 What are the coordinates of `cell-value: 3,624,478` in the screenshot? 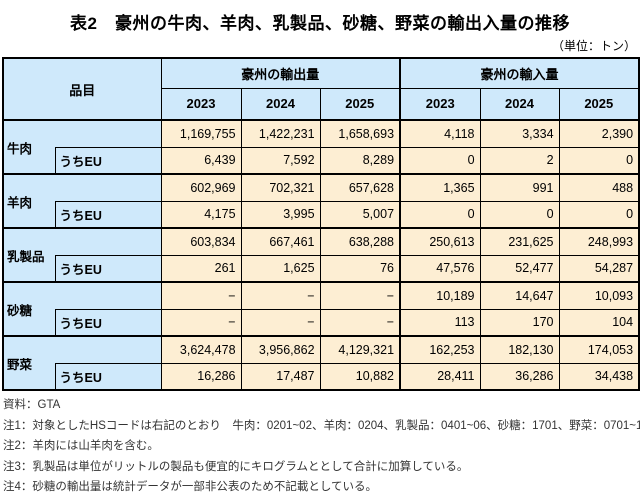 It's located at (201, 349).